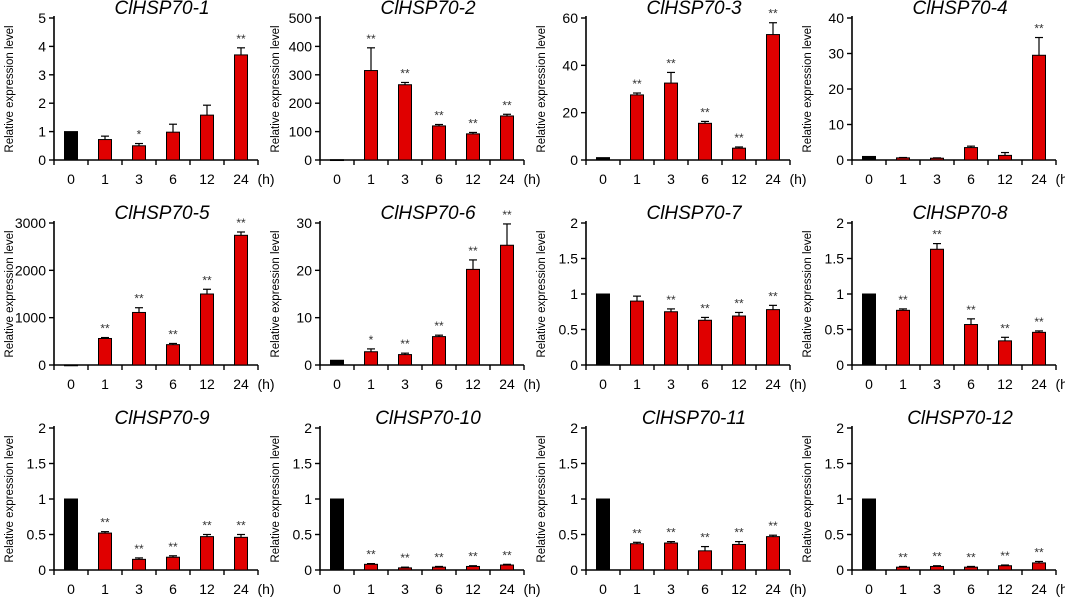 The image size is (1065, 615). What do you see at coordinates (439, 179) in the screenshot?
I see `x-tick-label: 6` at bounding box center [439, 179].